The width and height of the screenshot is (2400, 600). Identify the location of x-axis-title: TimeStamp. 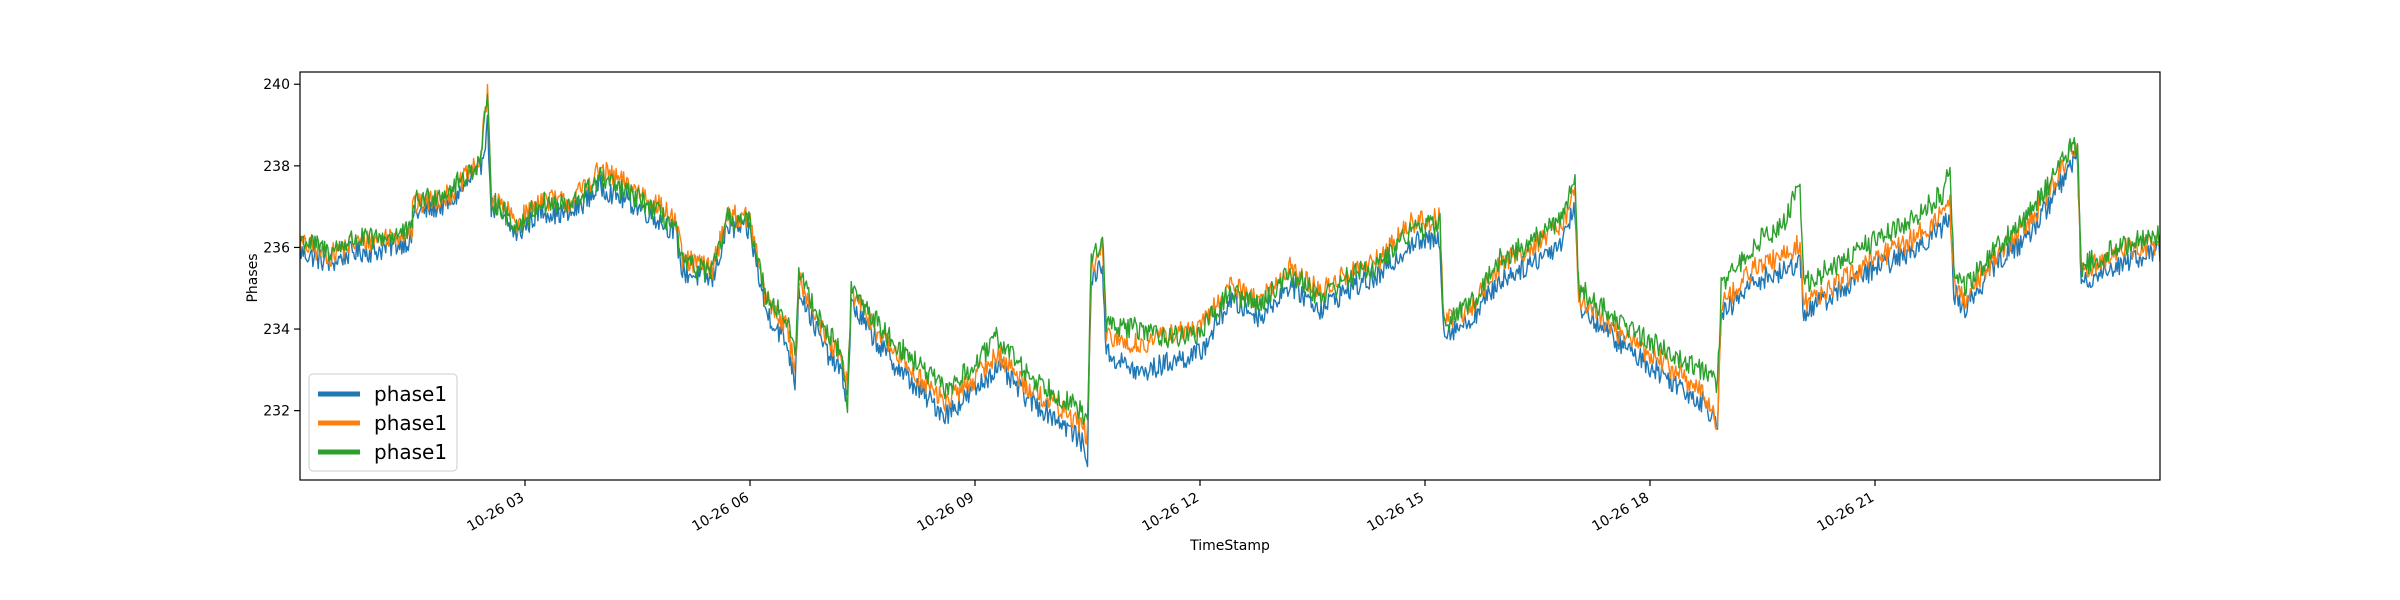
(1229, 546).